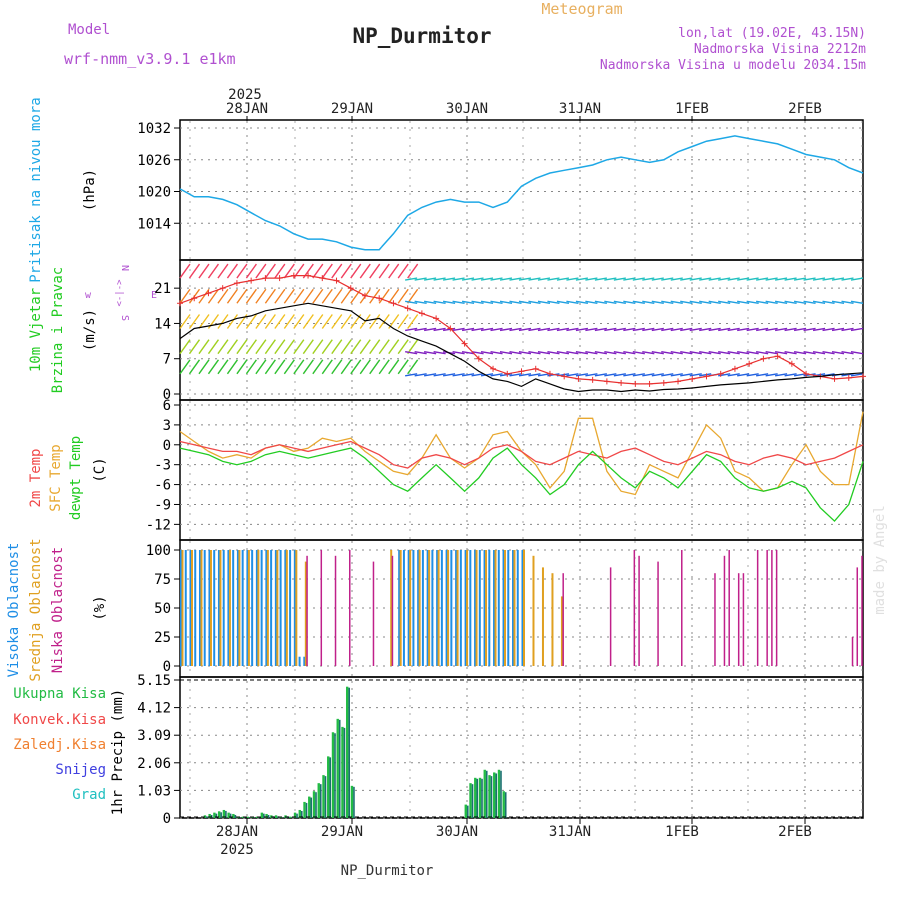 Image resolution: width=900 pixels, height=904 pixels. Describe the element at coordinates (521, 749) in the screenshot. I see `precip-grid` at that location.